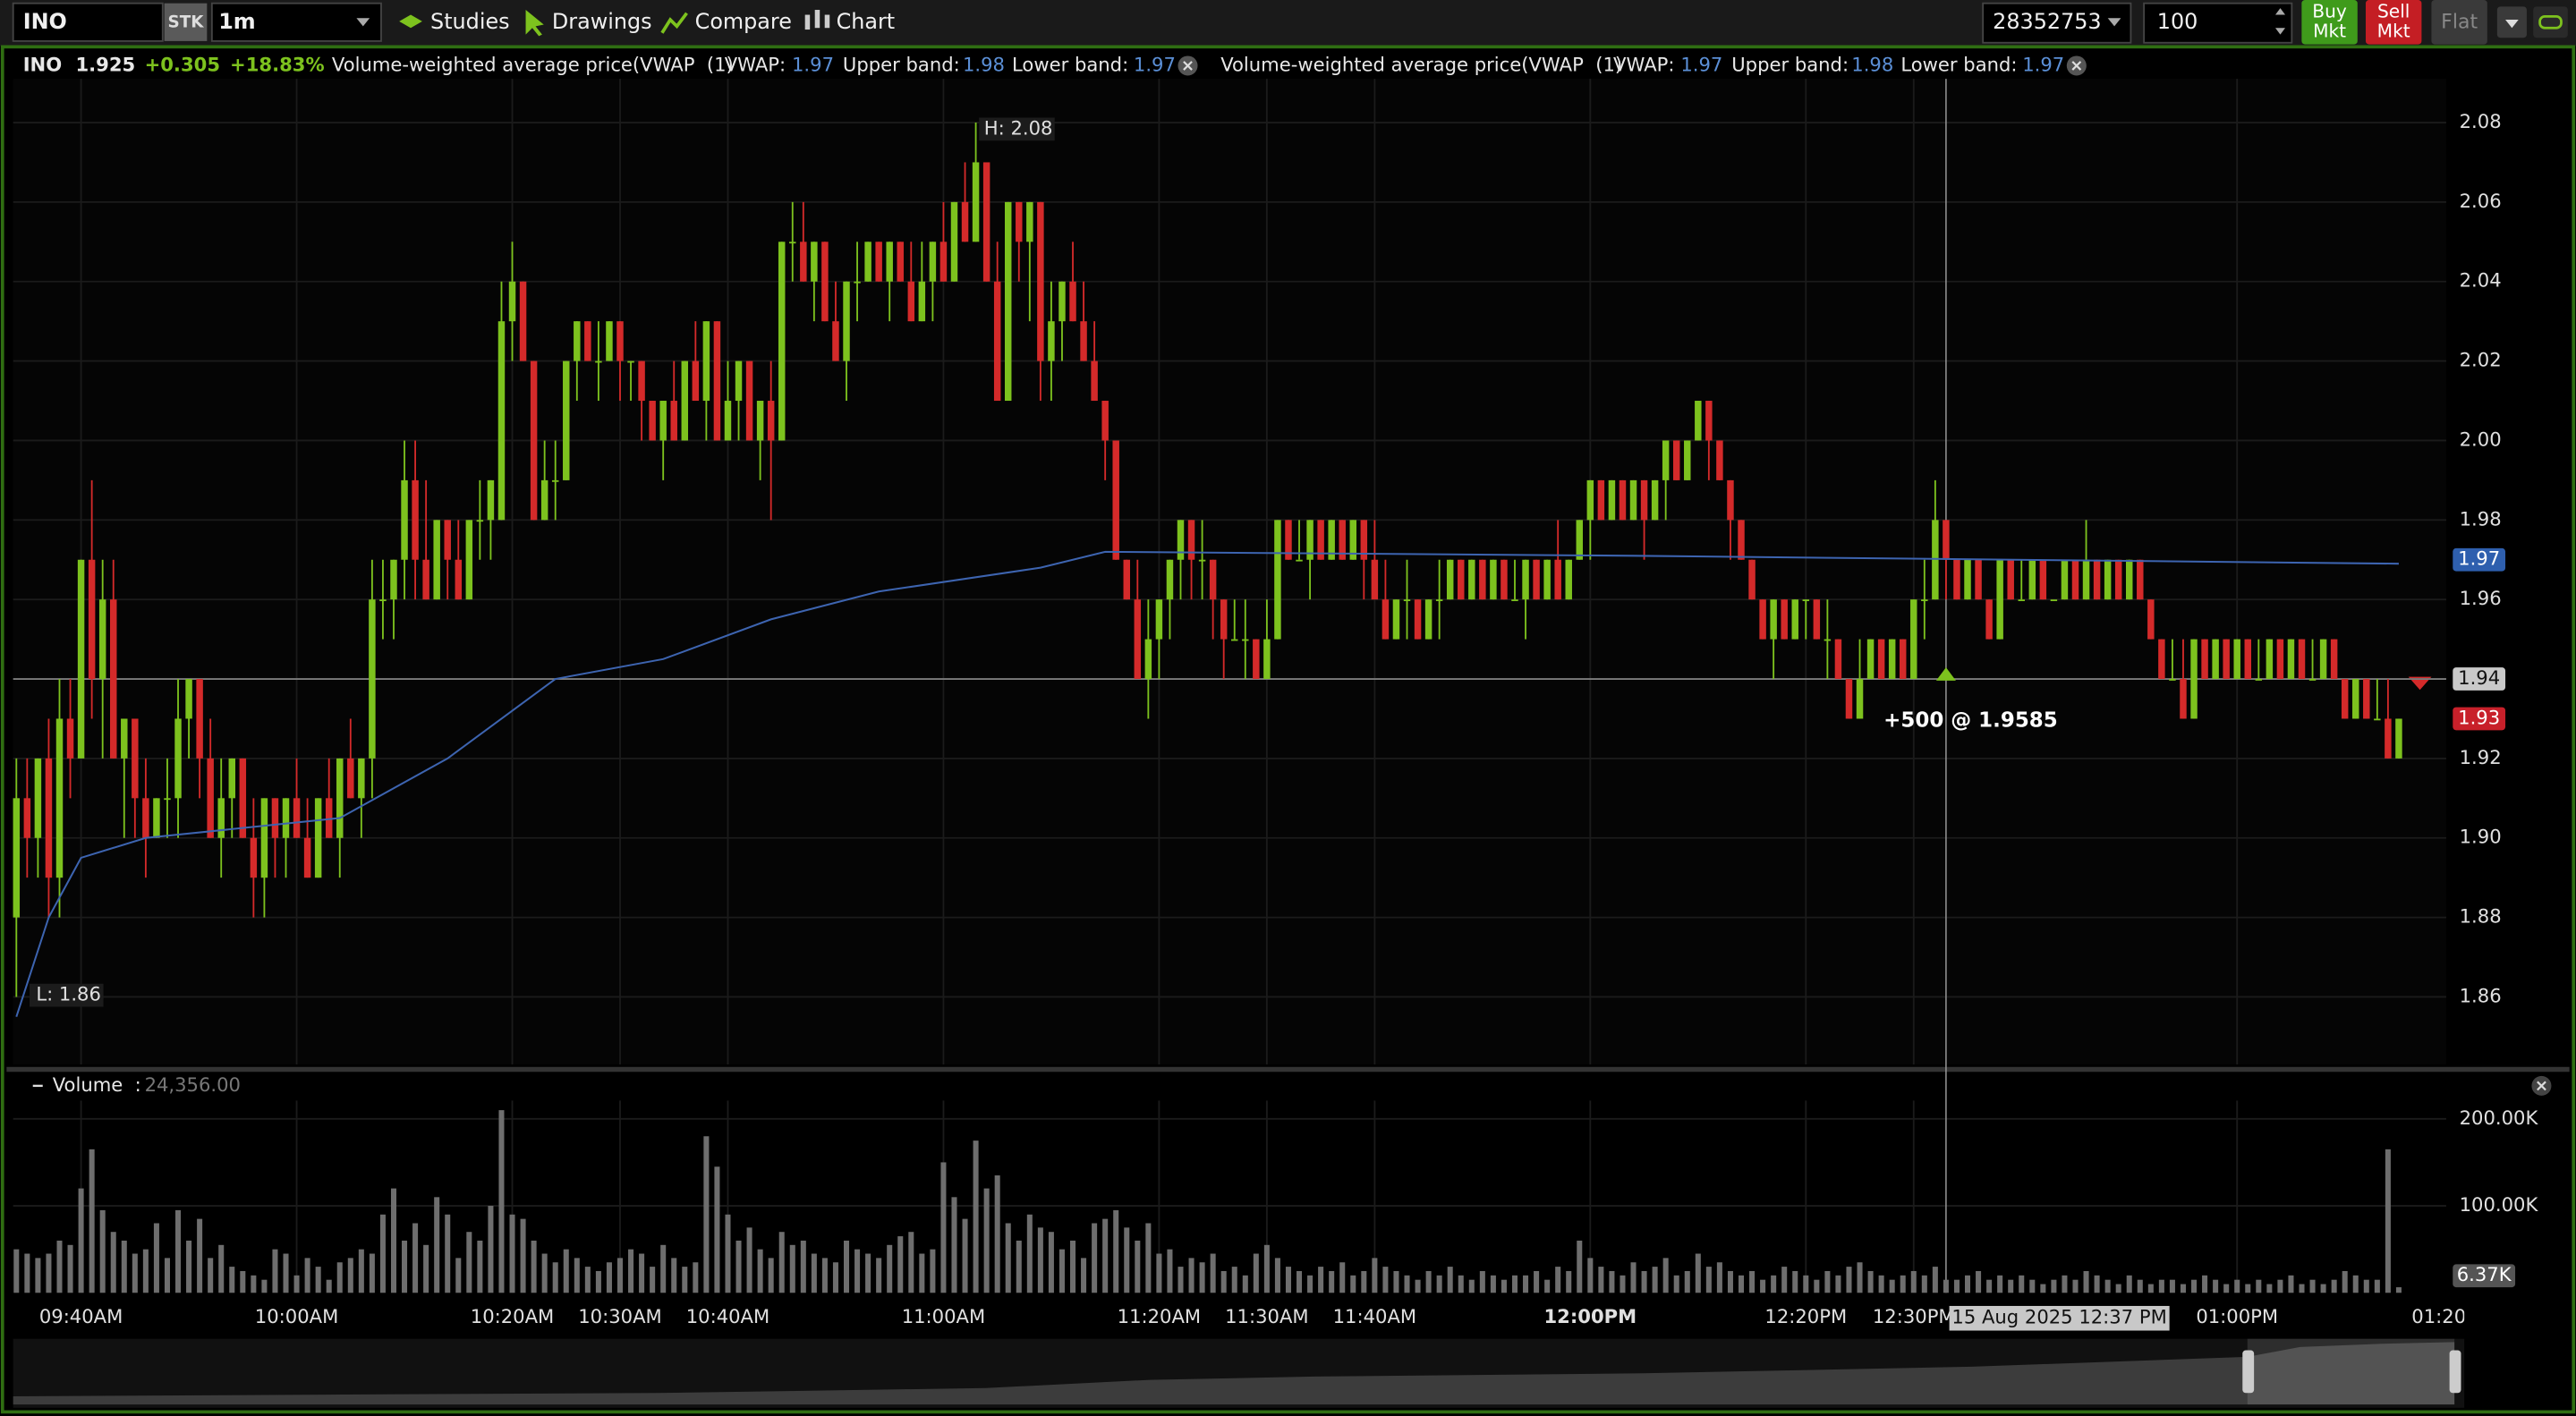 The height and width of the screenshot is (1416, 2576). What do you see at coordinates (2479, 717) in the screenshot?
I see `price-tag-label: 1.93` at bounding box center [2479, 717].